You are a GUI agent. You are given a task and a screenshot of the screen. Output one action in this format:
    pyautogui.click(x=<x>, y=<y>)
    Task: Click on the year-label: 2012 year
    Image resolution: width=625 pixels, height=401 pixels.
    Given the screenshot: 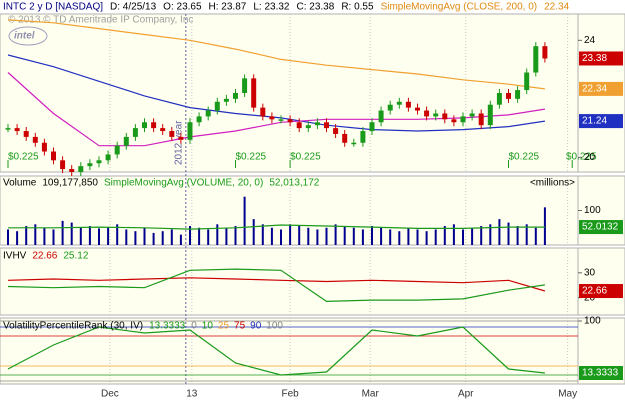 What is the action you would take?
    pyautogui.click(x=178, y=142)
    